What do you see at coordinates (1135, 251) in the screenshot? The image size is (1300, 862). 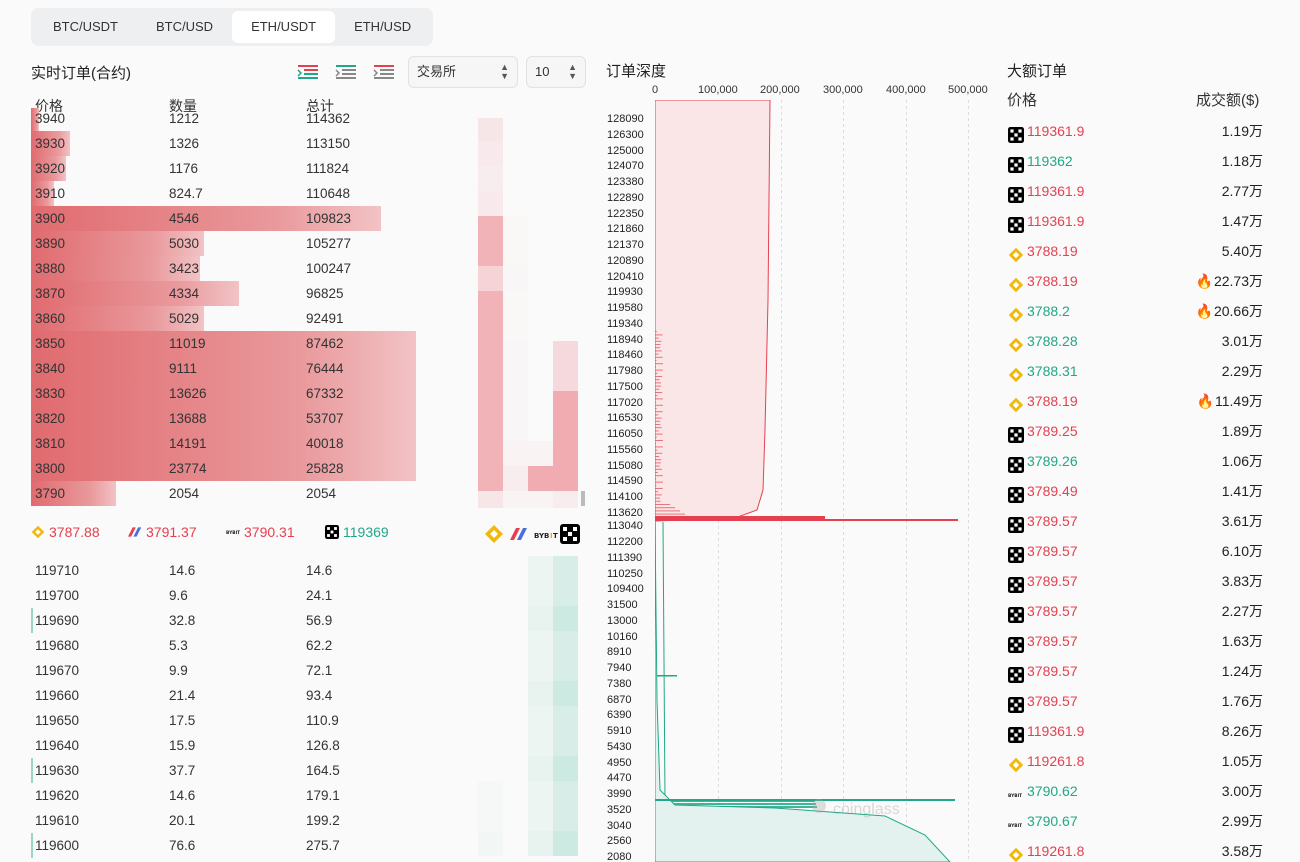 I see `large-order-row: 3788.19 5.40万` at bounding box center [1135, 251].